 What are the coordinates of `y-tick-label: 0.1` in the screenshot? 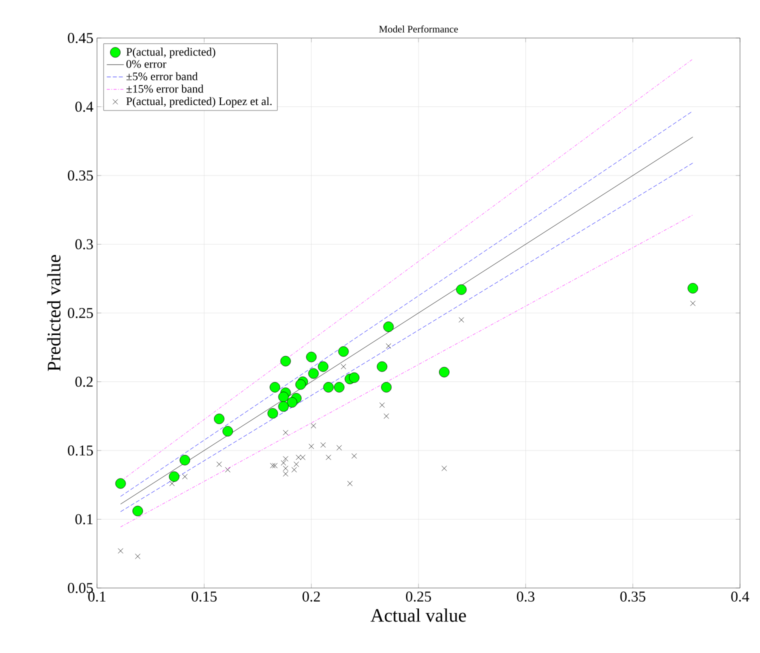 It's located at (84, 519).